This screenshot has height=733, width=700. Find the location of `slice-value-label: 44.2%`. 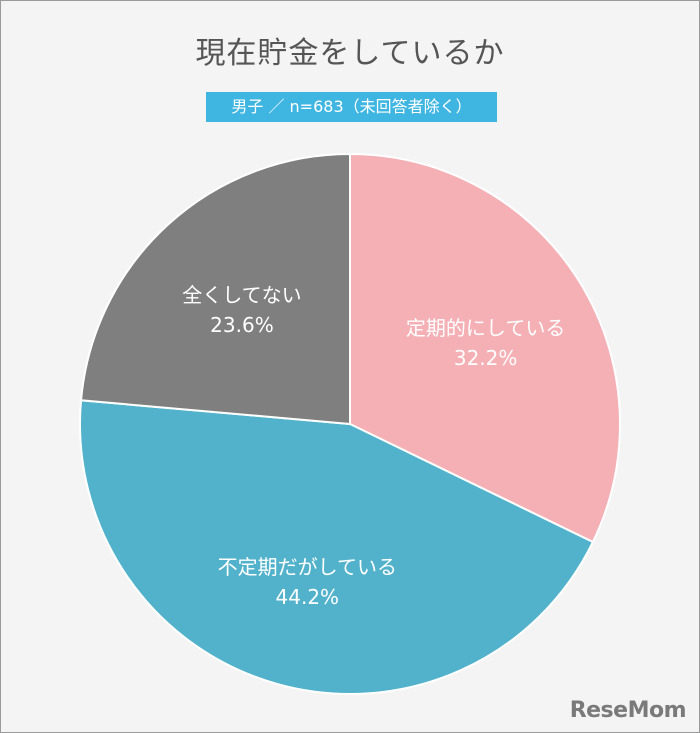

slice-value-label: 44.2% is located at coordinates (308, 597).